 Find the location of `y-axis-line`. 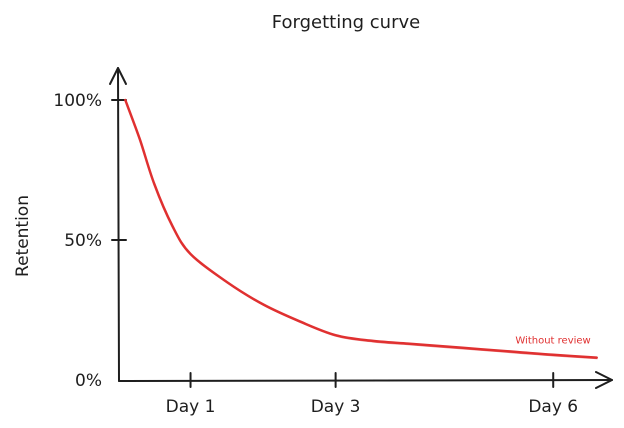

y-axis-line is located at coordinates (118, 224).